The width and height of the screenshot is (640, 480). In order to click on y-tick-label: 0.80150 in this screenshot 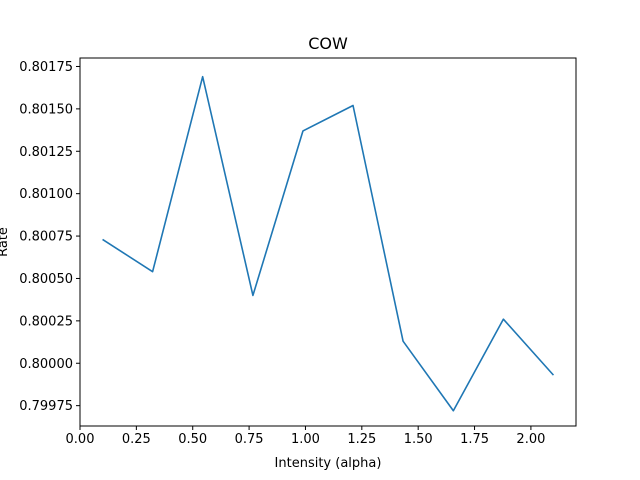, I will do `click(46, 109)`.